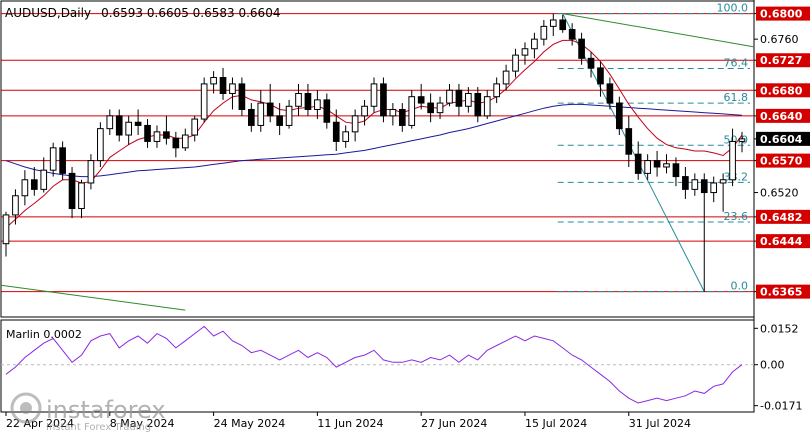  I want to click on level-price-label: 0.6444, so click(781, 241).